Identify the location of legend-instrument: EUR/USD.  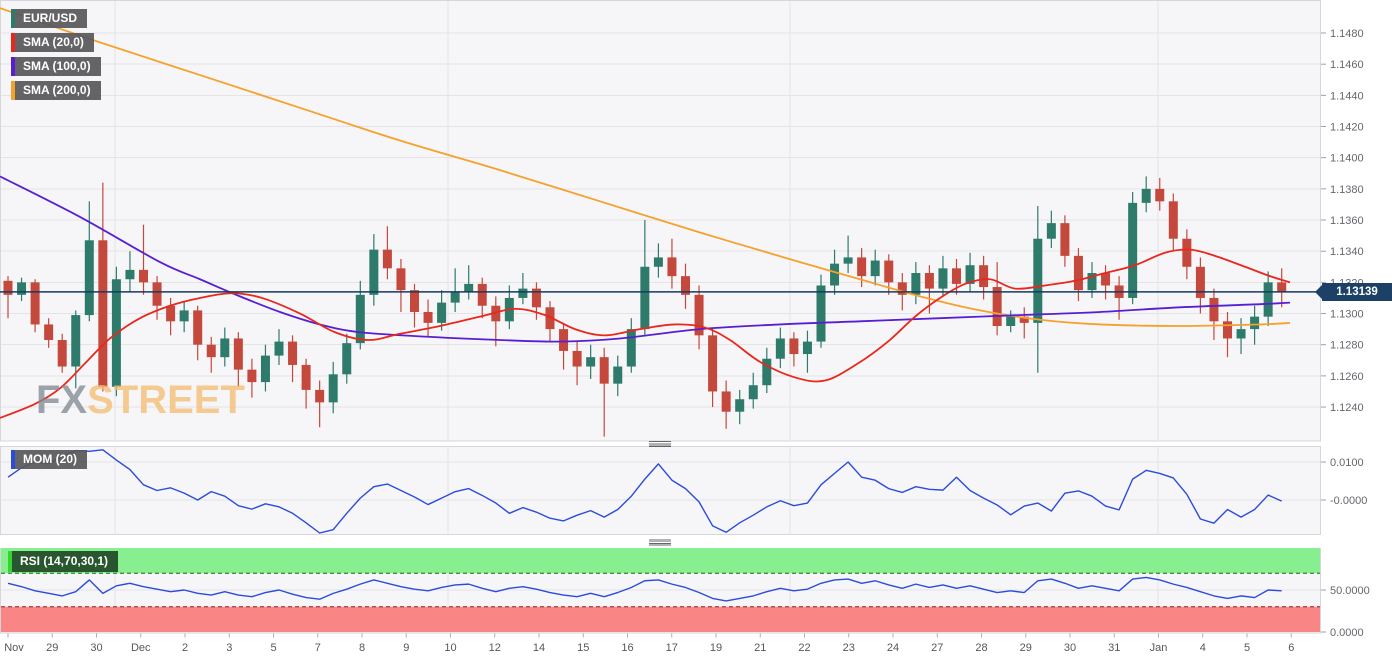
(49, 18).